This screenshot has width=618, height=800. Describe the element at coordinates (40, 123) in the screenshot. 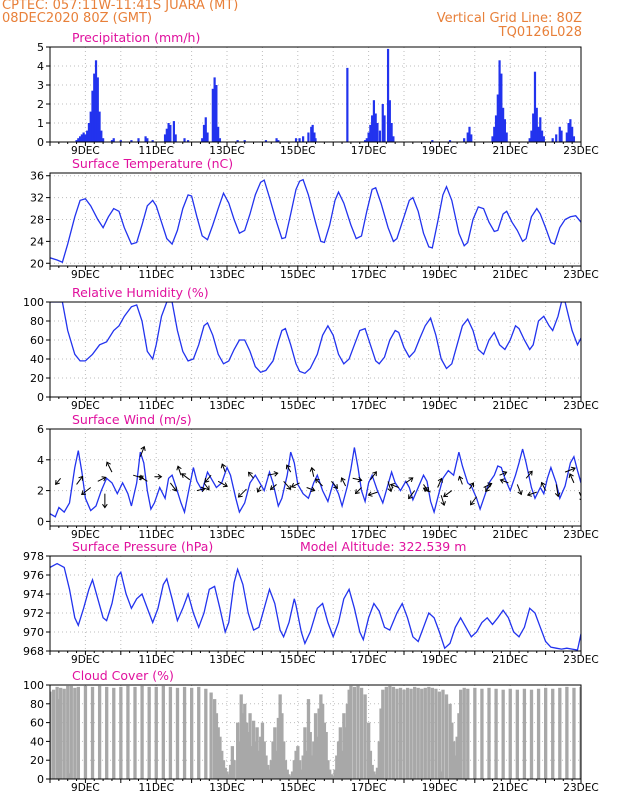

I see `y-tick-label: 1` at that location.